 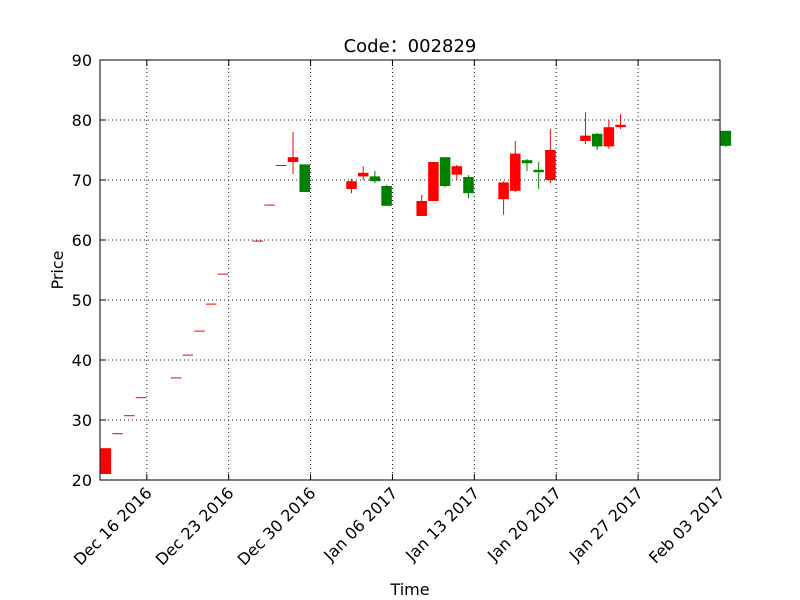 What do you see at coordinates (442, 524) in the screenshot?
I see `x-tick-label: Jan 13 2017` at bounding box center [442, 524].